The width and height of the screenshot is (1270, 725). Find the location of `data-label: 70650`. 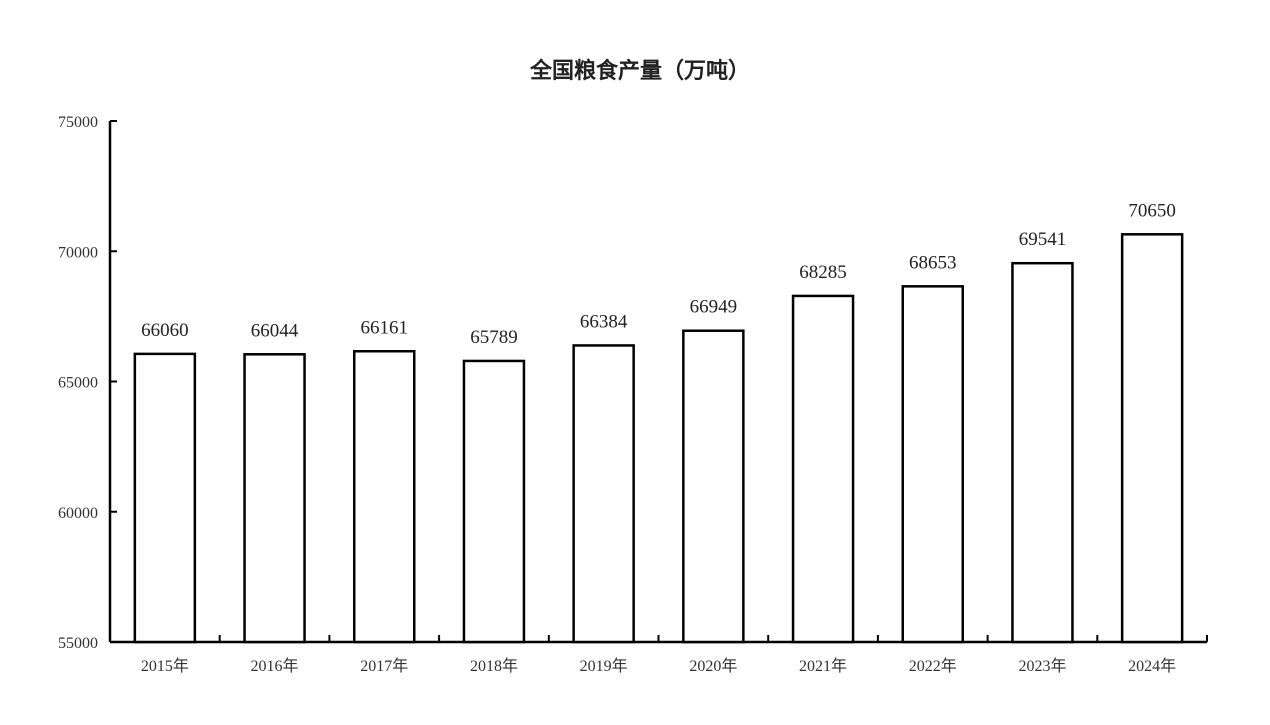

data-label: 70650 is located at coordinates (1152, 210).